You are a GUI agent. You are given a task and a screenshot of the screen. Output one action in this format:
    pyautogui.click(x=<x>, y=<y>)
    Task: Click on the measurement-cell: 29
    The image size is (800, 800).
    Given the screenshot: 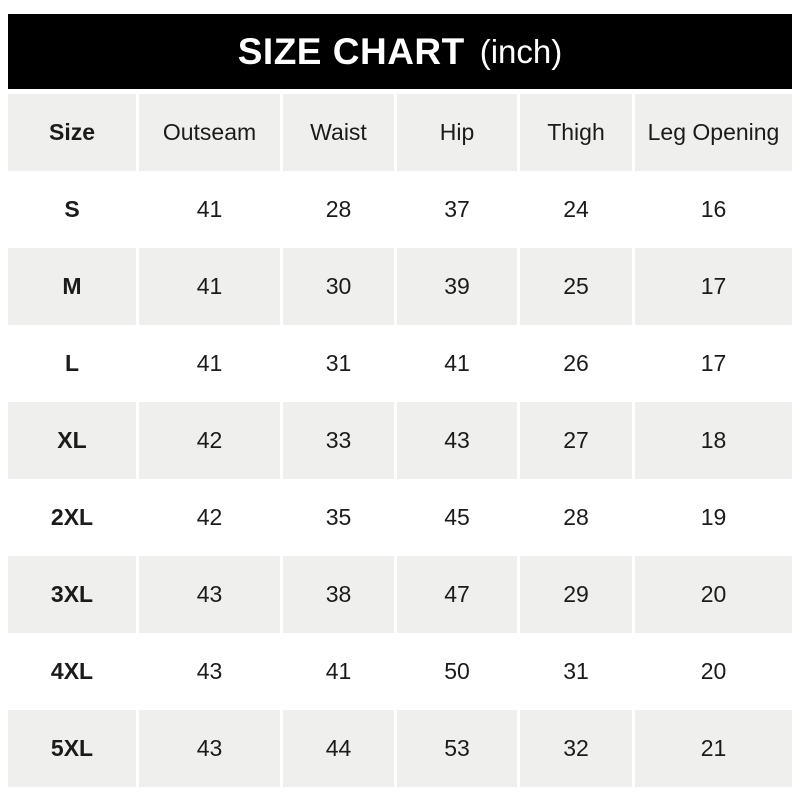 What is the action you would take?
    pyautogui.click(x=574, y=594)
    